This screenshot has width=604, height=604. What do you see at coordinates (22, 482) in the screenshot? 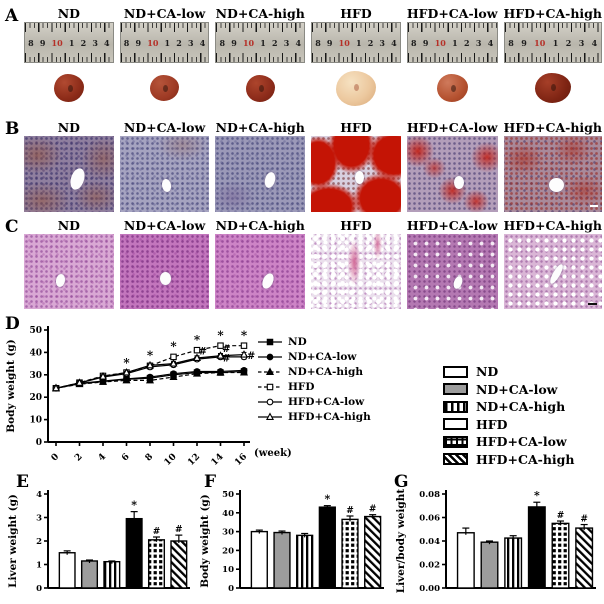
I see `panel-label-e: E` at bounding box center [22, 482].